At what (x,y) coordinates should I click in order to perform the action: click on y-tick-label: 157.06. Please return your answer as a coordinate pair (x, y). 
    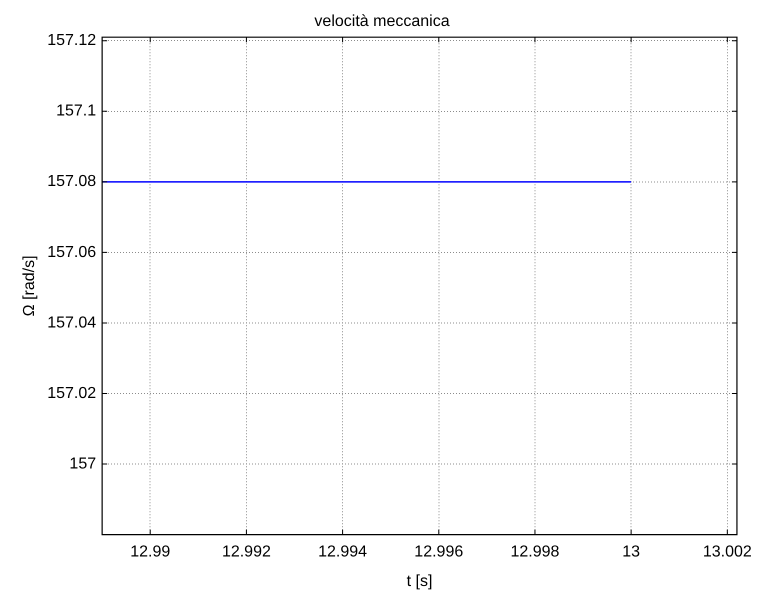
    Looking at the image, I should click on (71, 252).